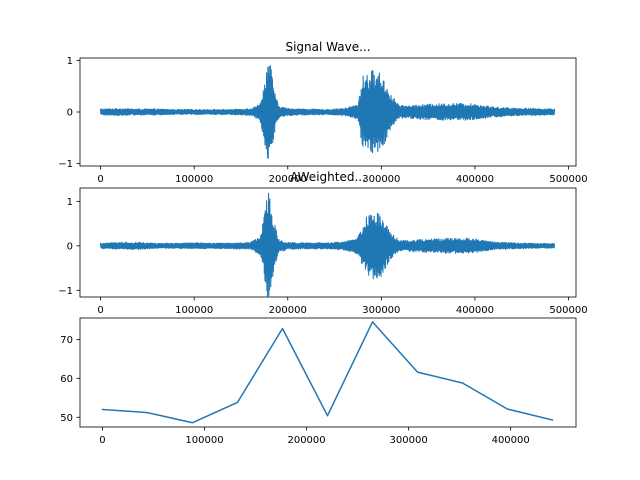 This screenshot has height=480, width=640. I want to click on y-tick-label: 60, so click(66, 379).